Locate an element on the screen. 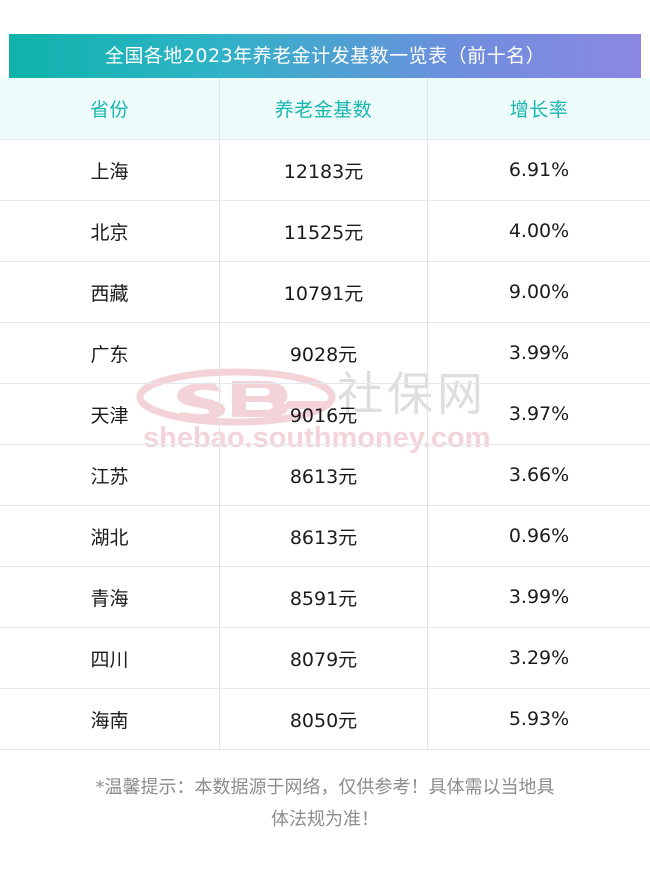  cell-pension-base: 8591元 is located at coordinates (324, 597).